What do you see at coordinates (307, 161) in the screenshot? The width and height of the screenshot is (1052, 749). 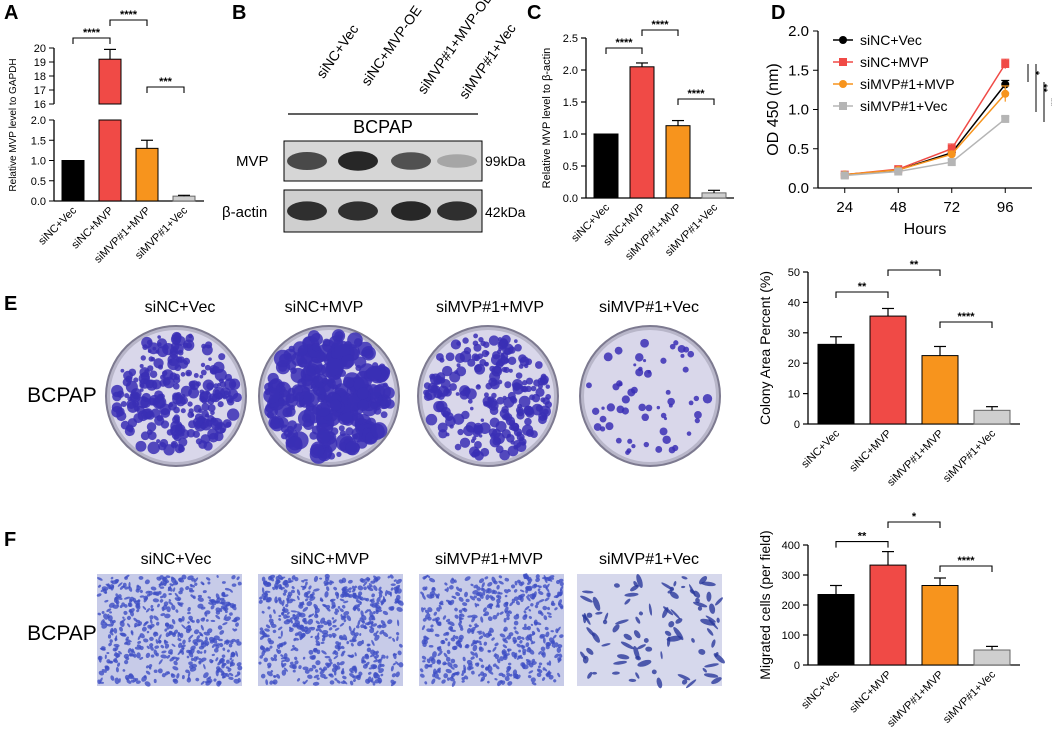 I see `blot-band` at bounding box center [307, 161].